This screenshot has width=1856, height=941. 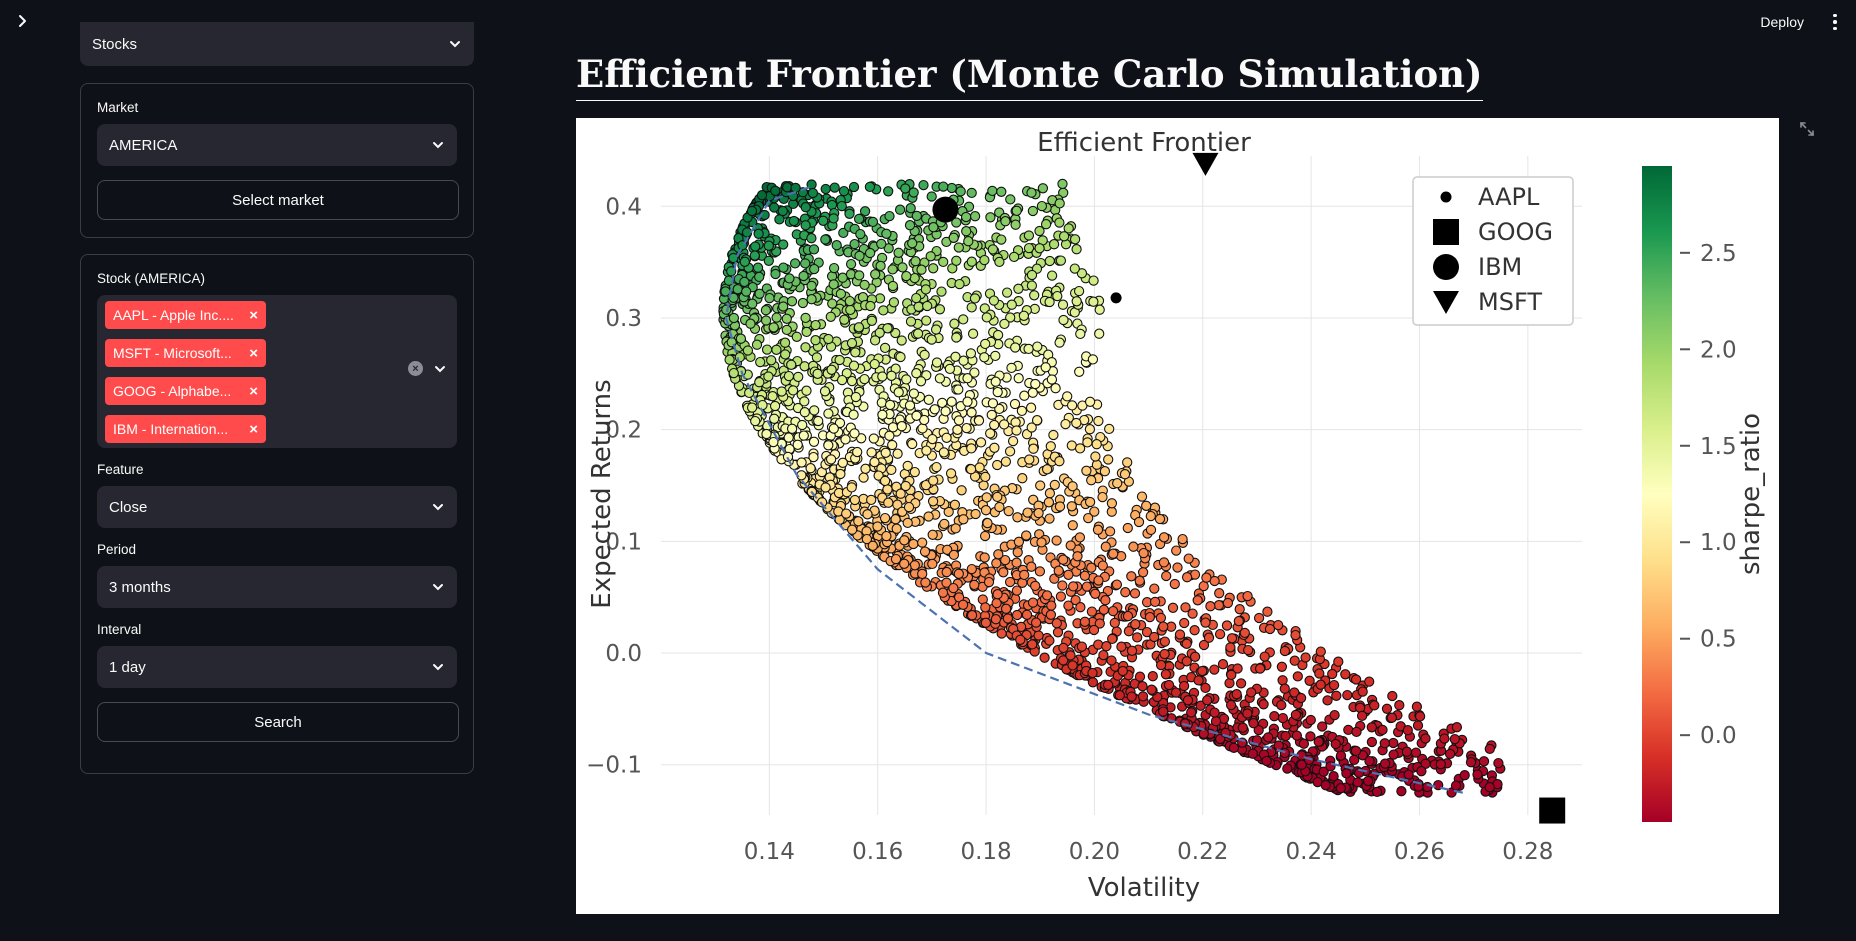 I want to click on x-tick-label: 0.16, so click(x=877, y=852).